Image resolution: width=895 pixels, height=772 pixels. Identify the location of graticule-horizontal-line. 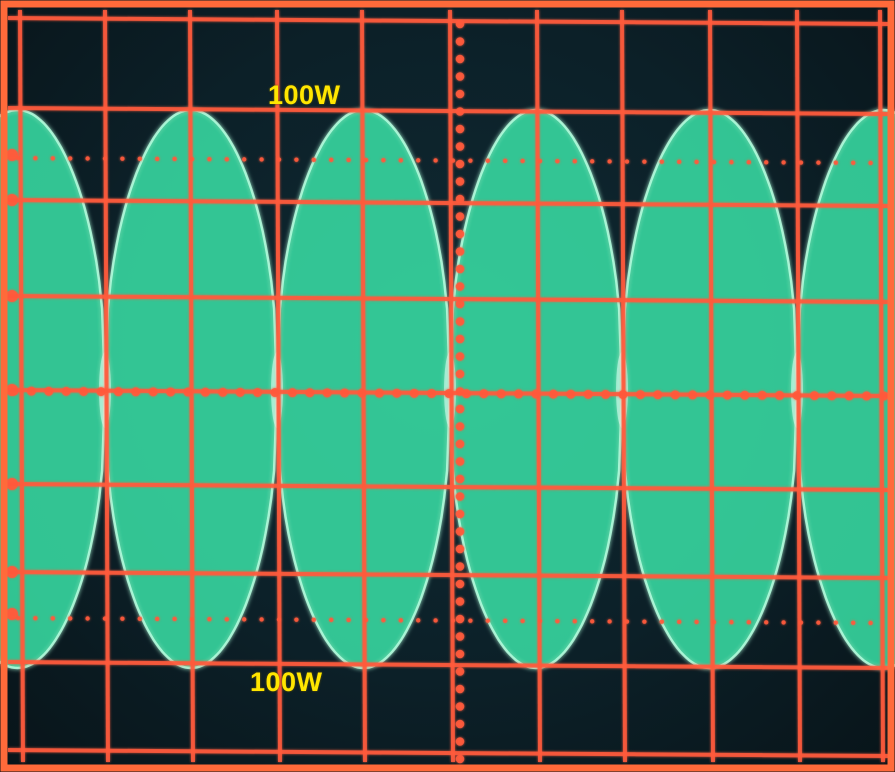
(448, 575).